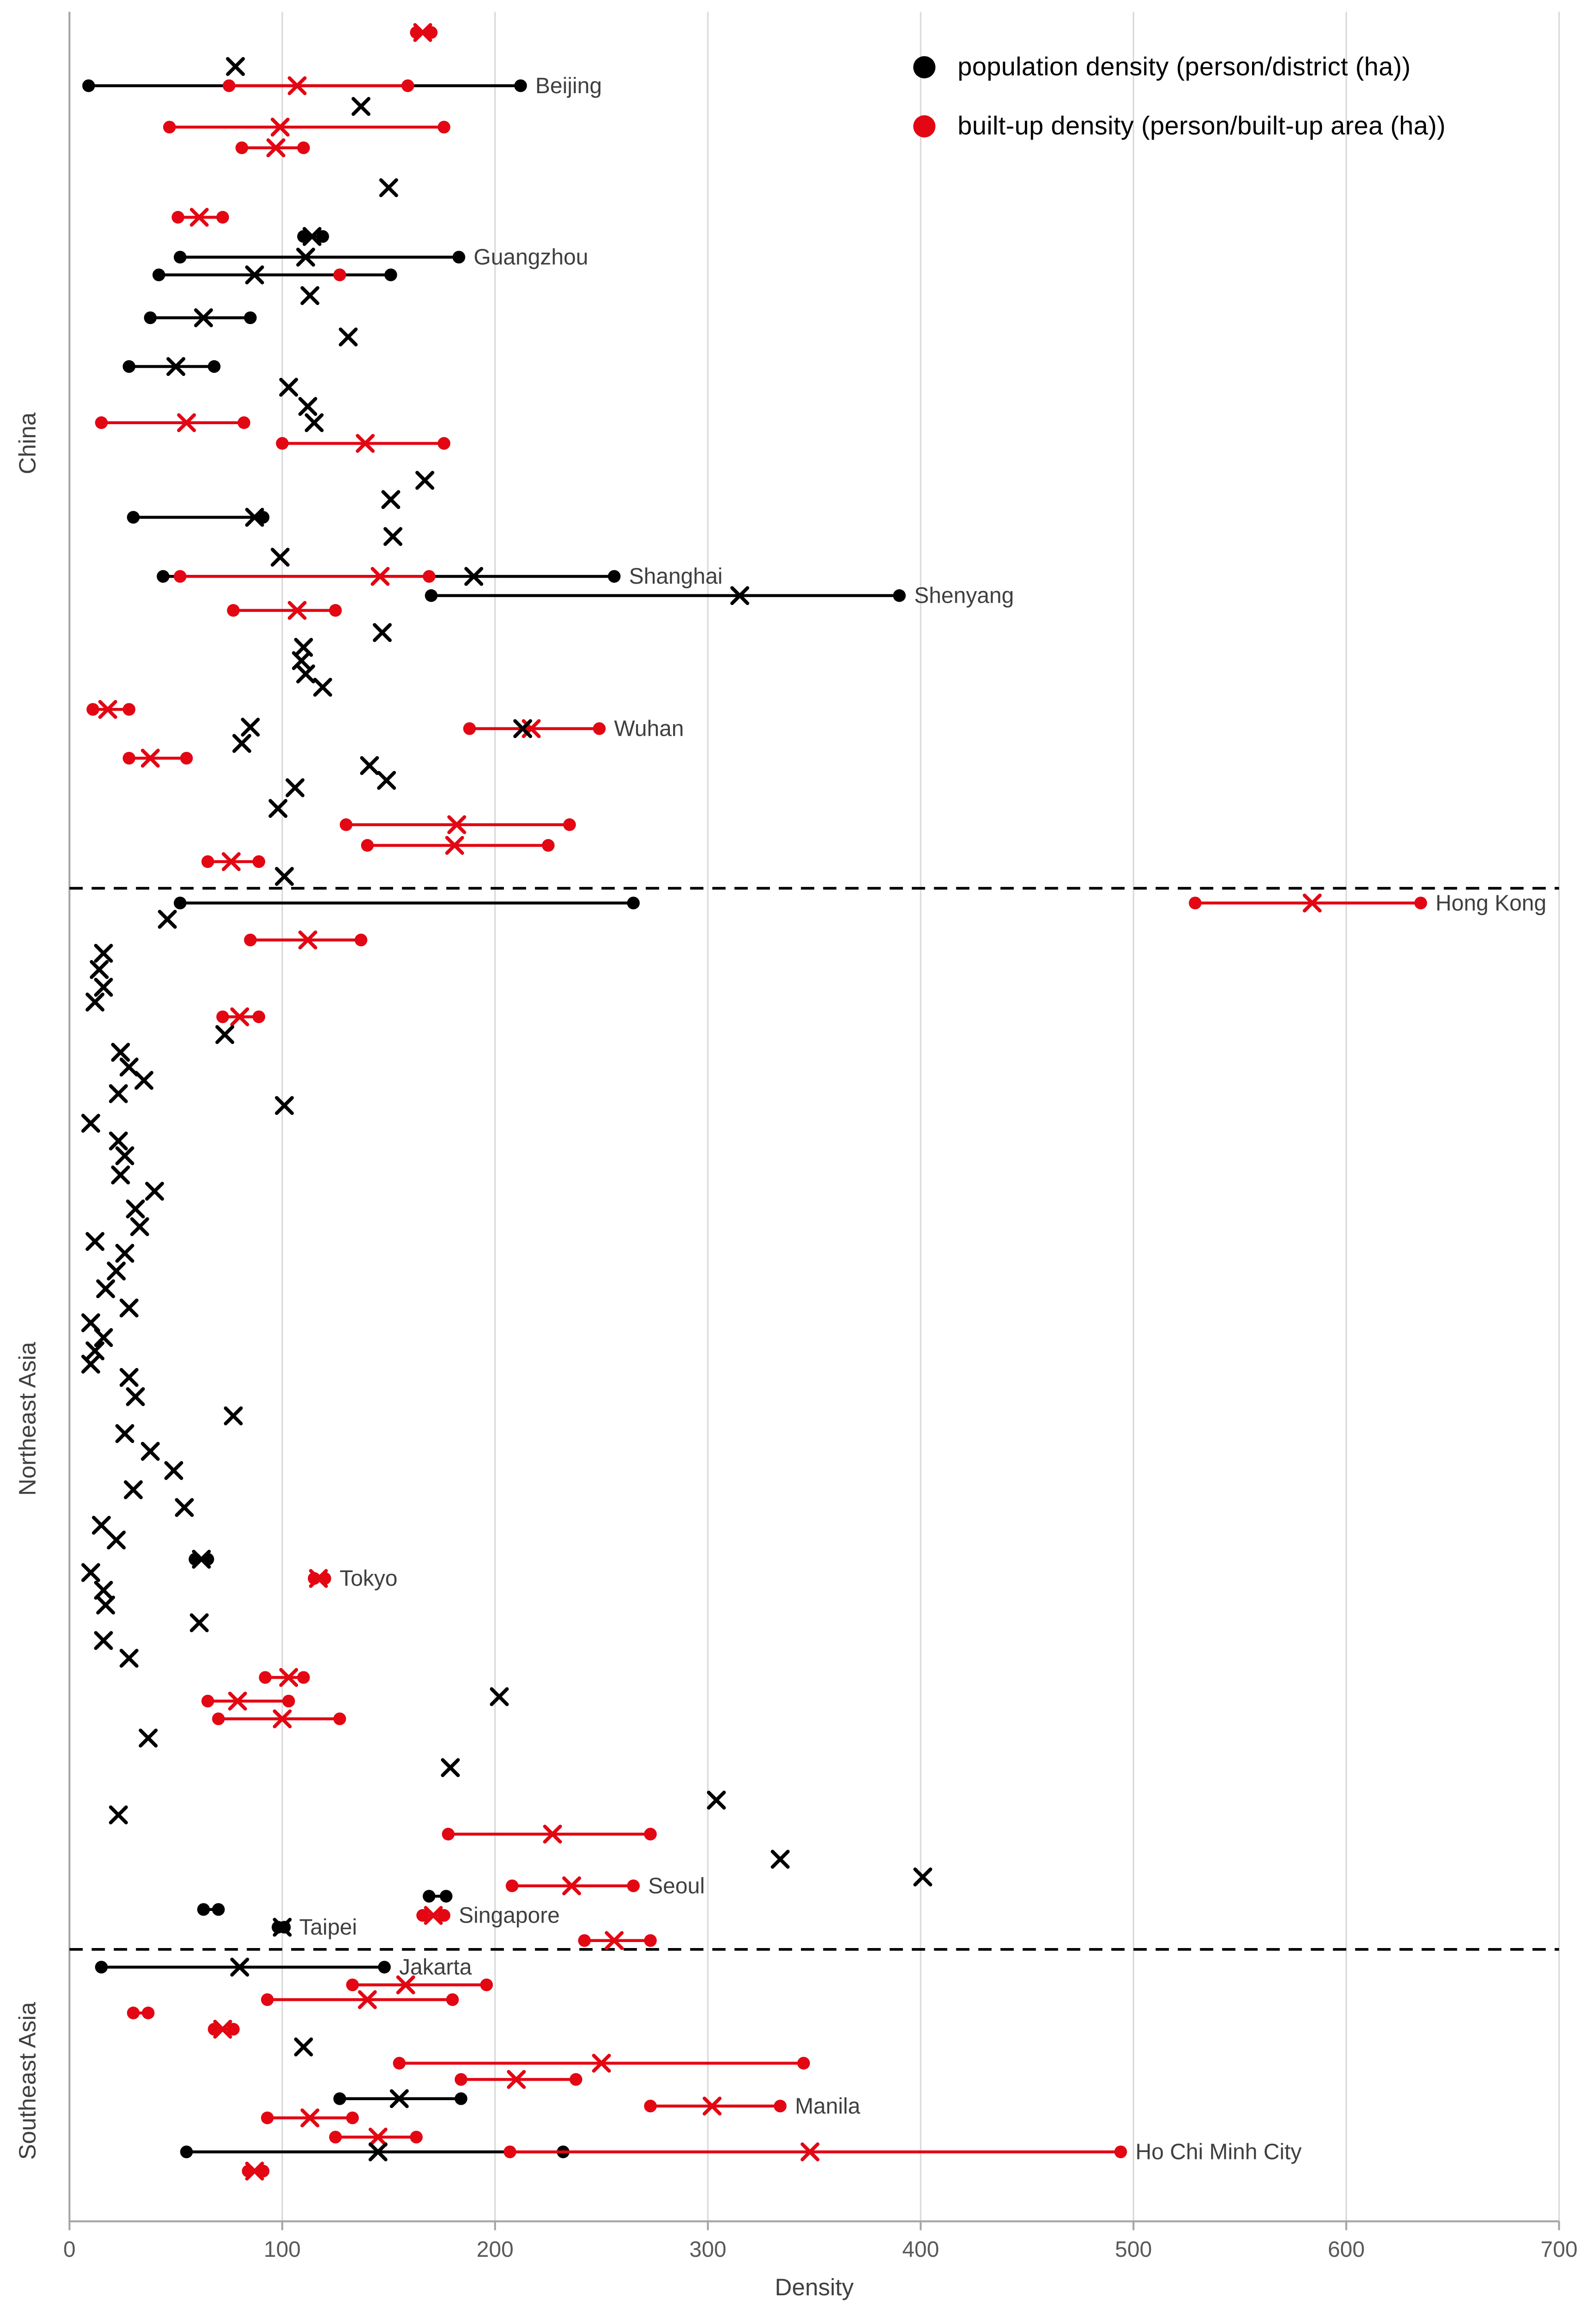  What do you see at coordinates (328, 1927) in the screenshot?
I see `city-label-taipei: Taipei` at bounding box center [328, 1927].